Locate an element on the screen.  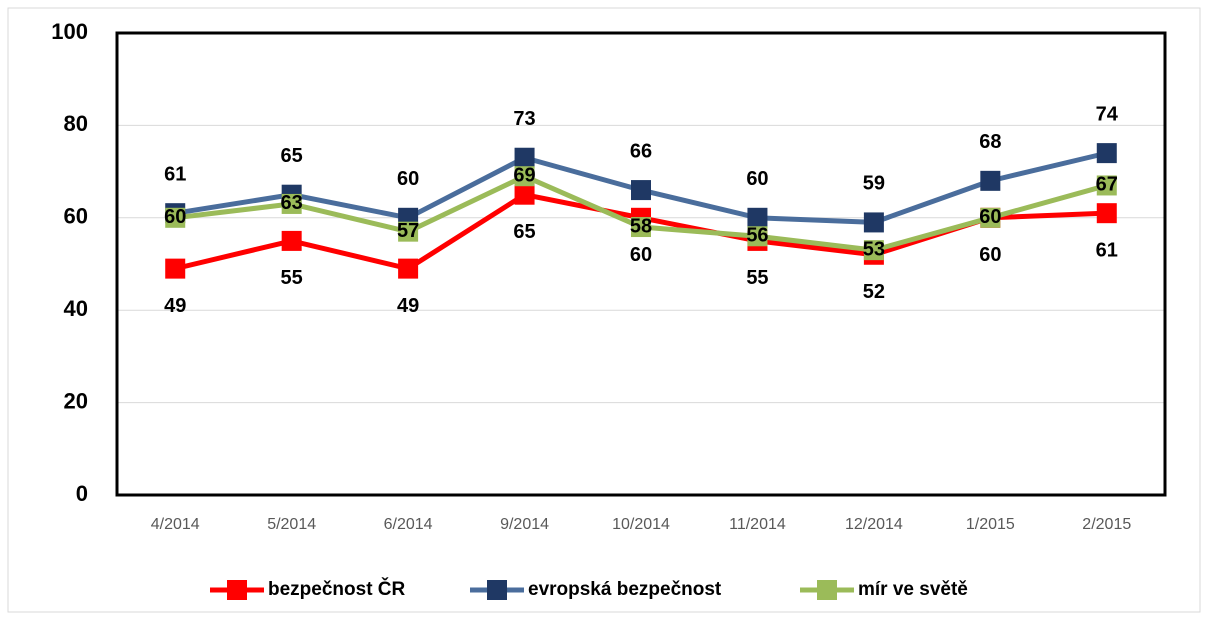
legend-label: bezpečnost ČR is located at coordinates (337, 589).